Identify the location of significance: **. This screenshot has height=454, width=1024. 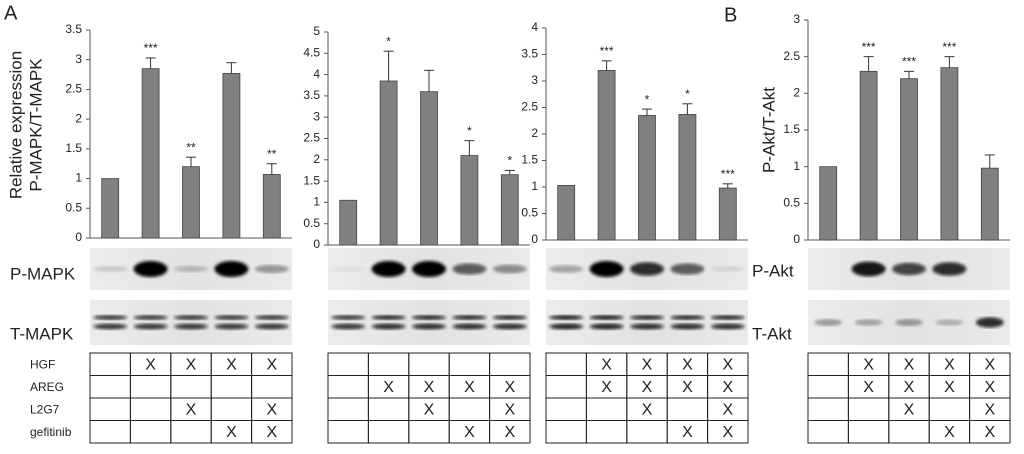
(272, 154).